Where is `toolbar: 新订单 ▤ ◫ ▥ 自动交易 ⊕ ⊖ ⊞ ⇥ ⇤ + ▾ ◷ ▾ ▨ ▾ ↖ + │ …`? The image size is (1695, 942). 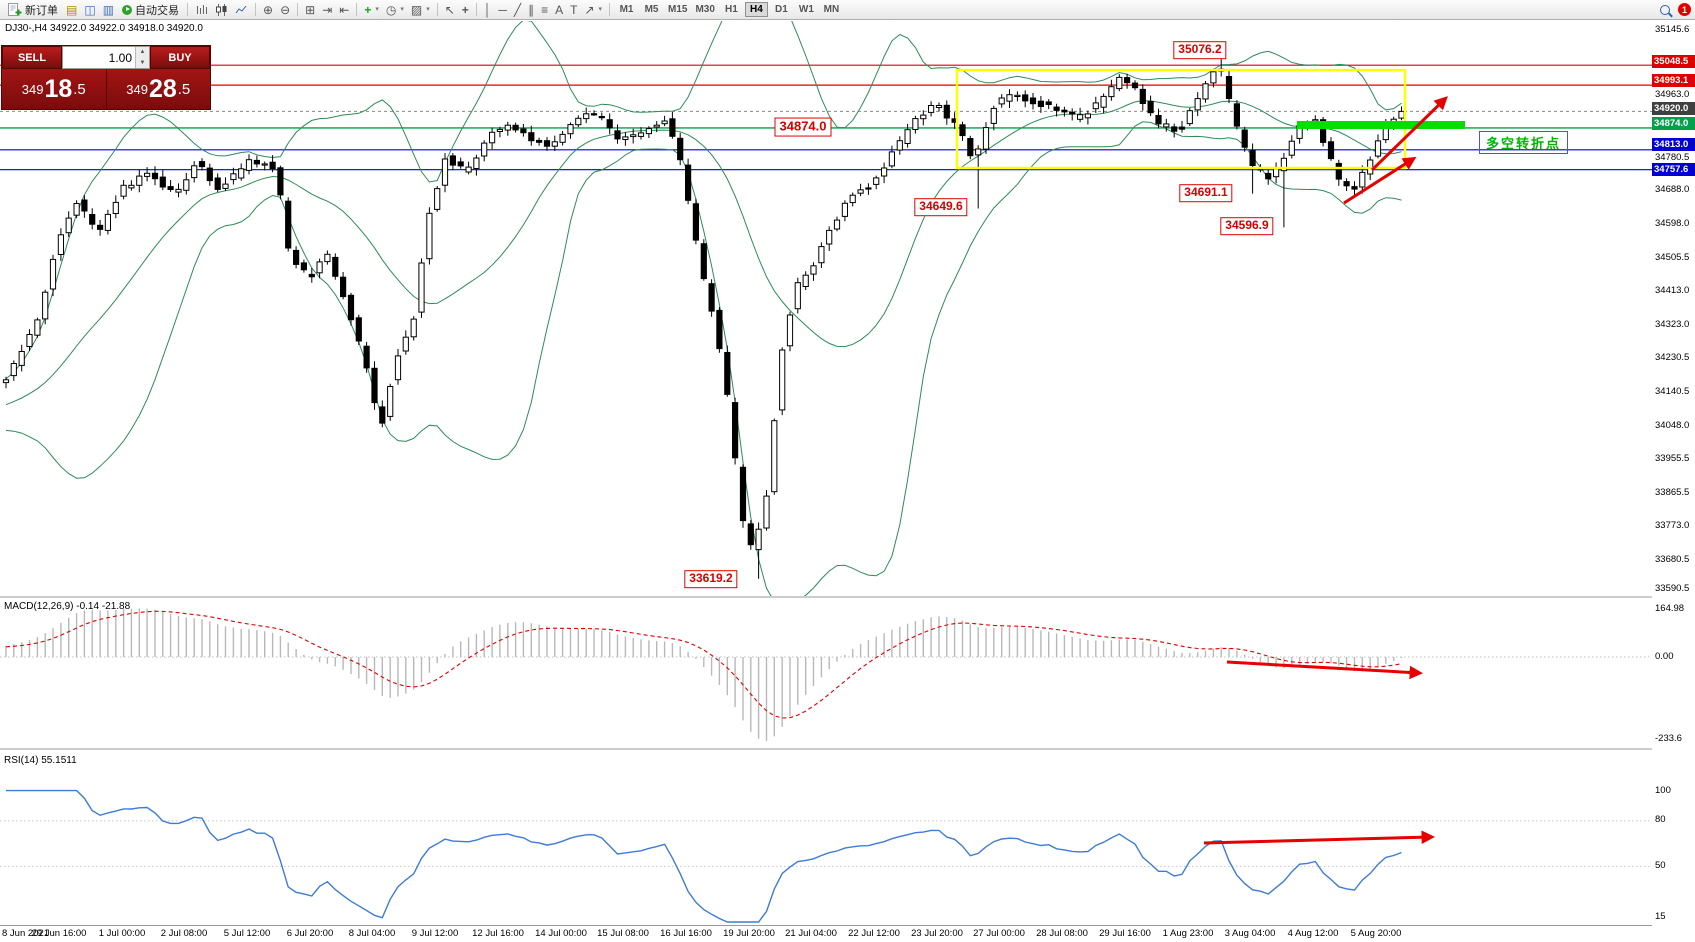 toolbar: 新订单 ▤ ◫ ▥ 自动交易 ⊕ ⊖ ⊞ ⇥ ⇤ + ▾ ◷ ▾ ▨ ▾ ↖ + │ … is located at coordinates (847, 10).